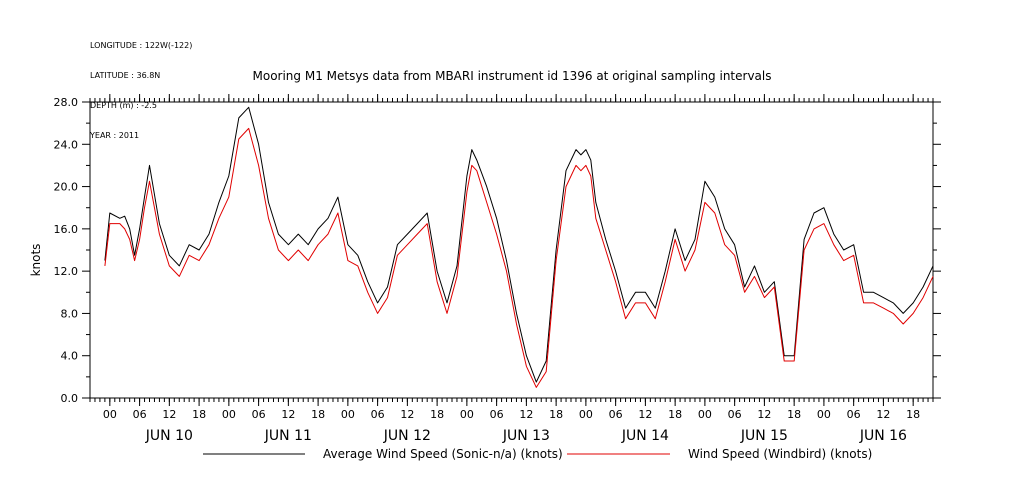 This screenshot has height=504, width=1009. What do you see at coordinates (66, 271) in the screenshot?
I see `y-tick-label: 12.0` at bounding box center [66, 271].